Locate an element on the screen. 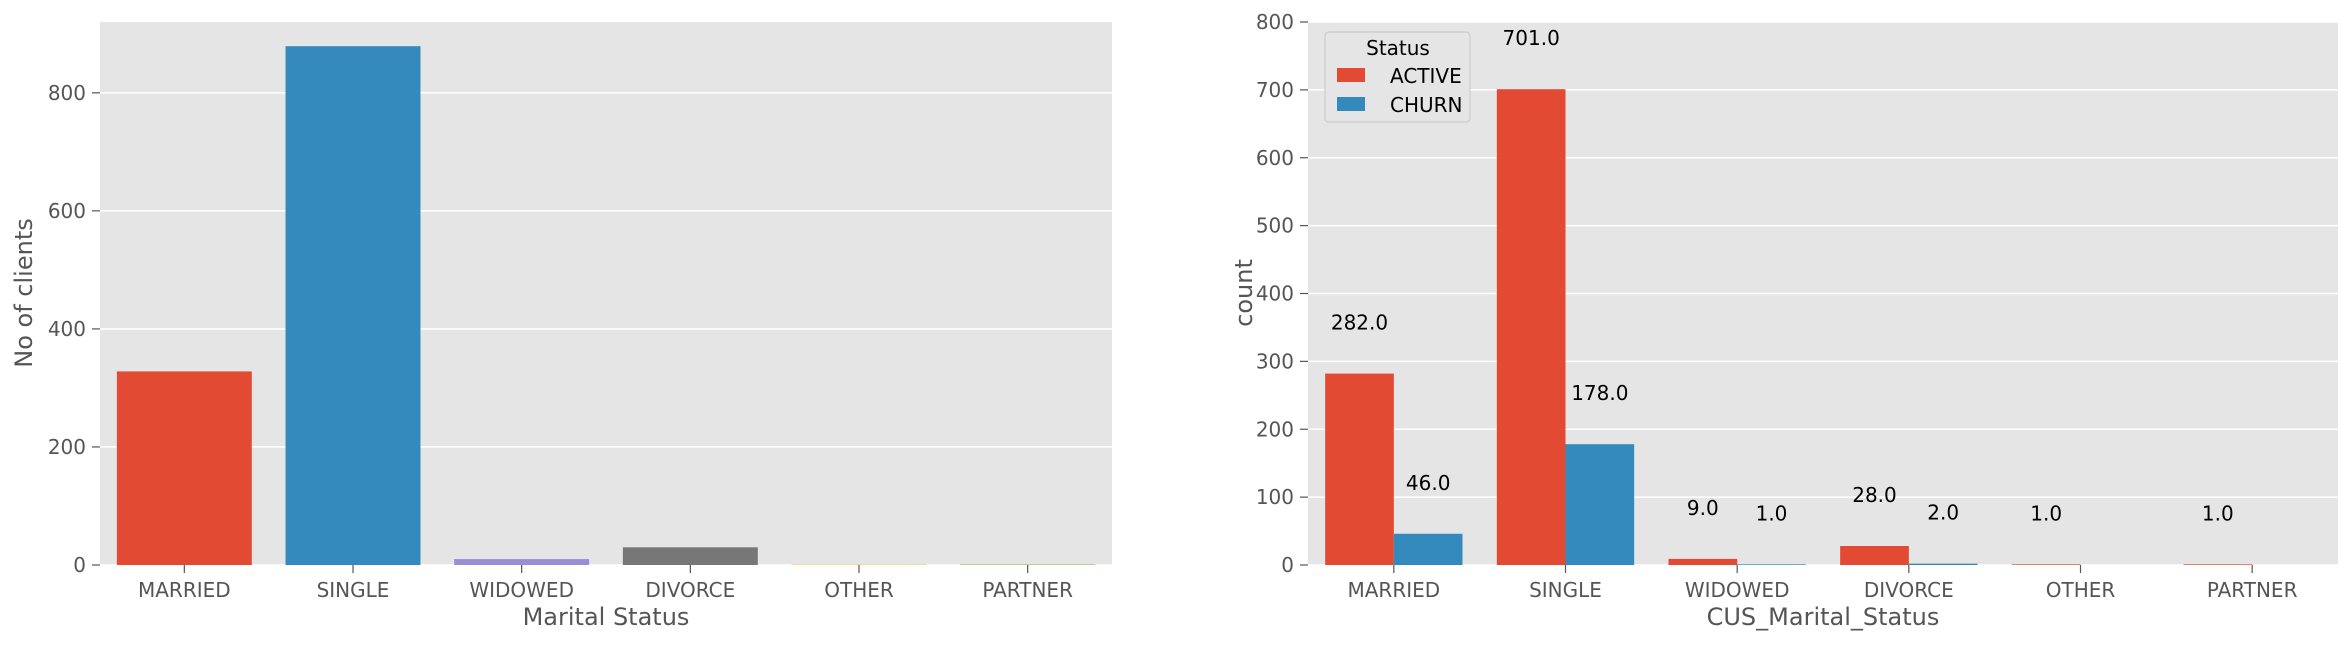 This screenshot has width=2345, height=645. legend-label-churn: CHURN is located at coordinates (1426, 105).